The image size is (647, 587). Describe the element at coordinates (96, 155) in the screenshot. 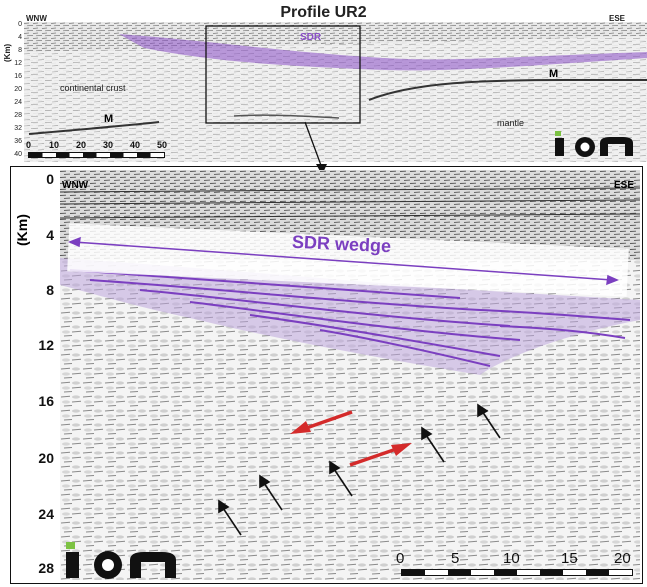

I see `overview-scale-bar` at that location.